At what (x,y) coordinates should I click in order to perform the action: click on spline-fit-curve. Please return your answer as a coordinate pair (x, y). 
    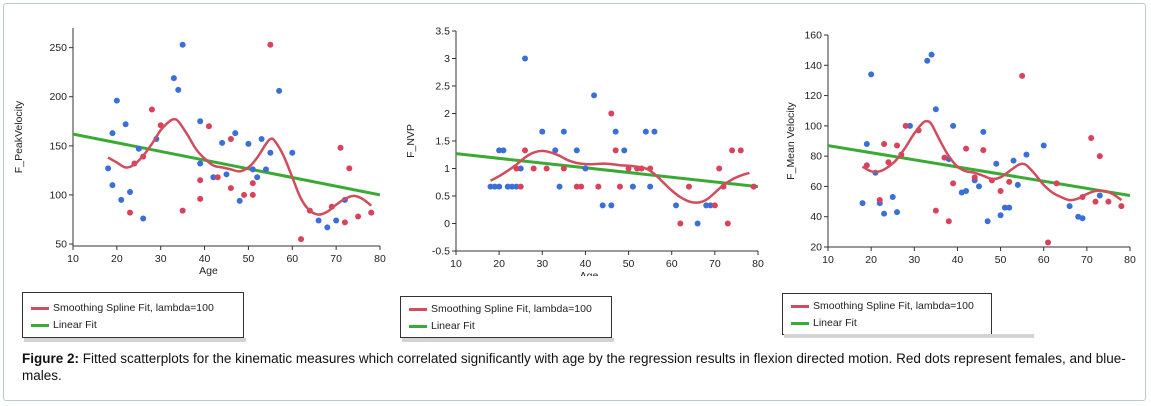
    Looking at the image, I should click on (992, 160).